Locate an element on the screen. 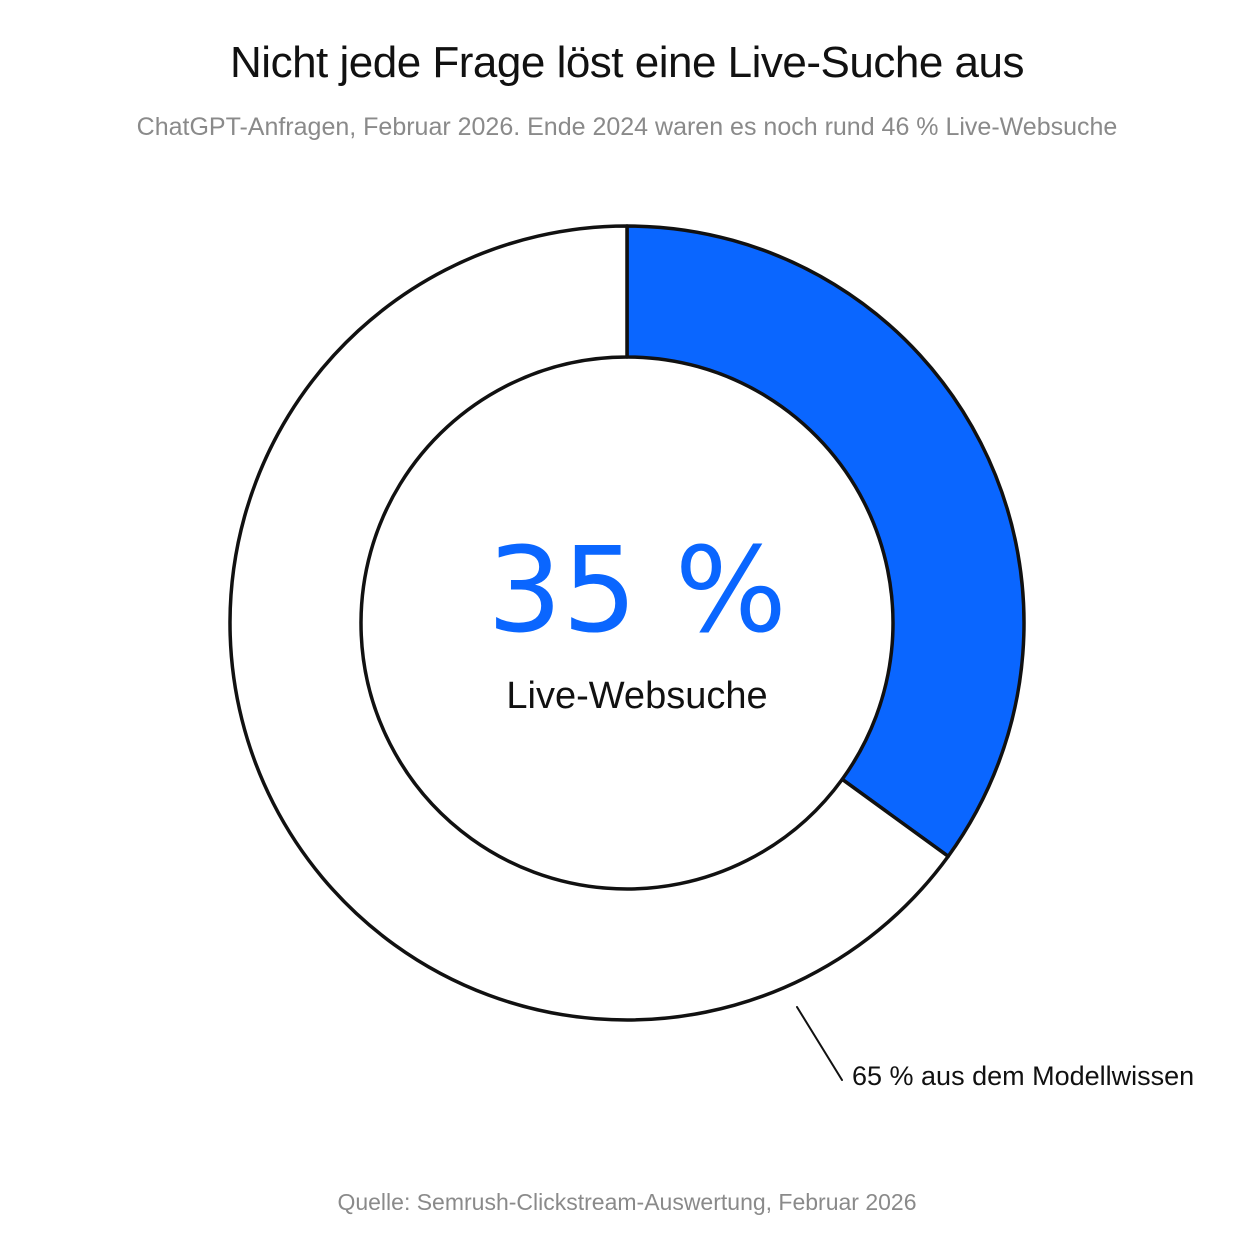  center-value: 35 % is located at coordinates (637, 590).